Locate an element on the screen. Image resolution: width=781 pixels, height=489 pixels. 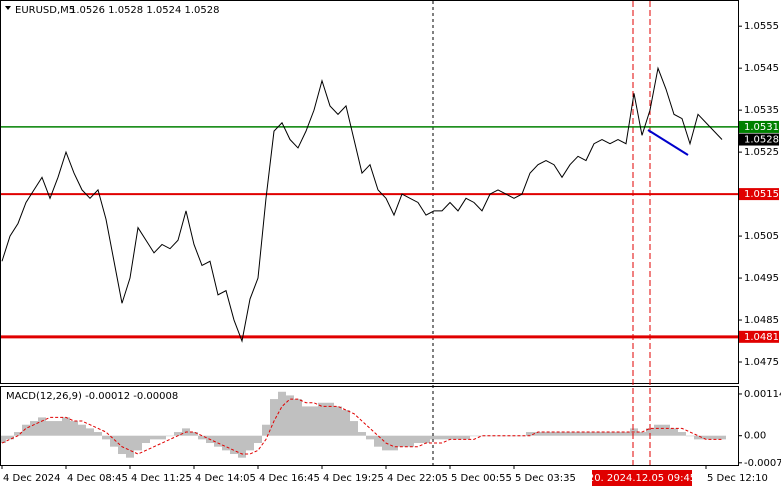
x-tick-label: 5 Dec 12:10 is located at coordinates (737, 478).